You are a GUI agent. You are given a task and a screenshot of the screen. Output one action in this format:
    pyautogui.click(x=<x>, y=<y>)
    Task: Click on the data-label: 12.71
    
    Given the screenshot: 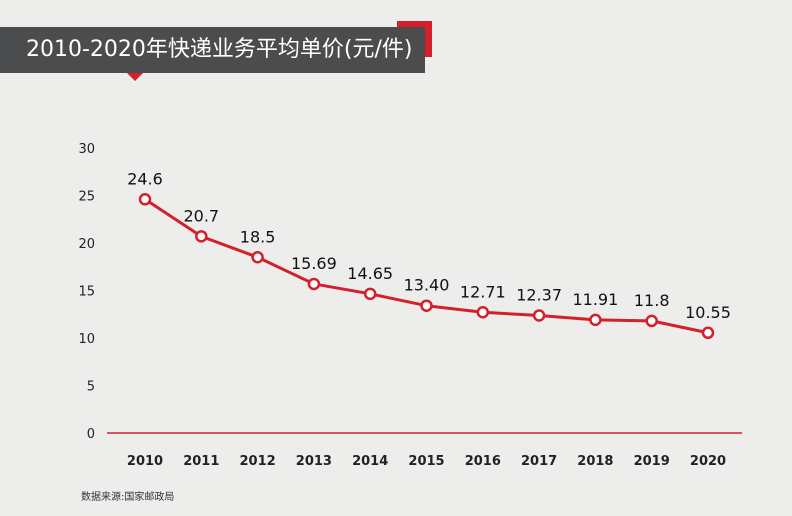 What is the action you would take?
    pyautogui.click(x=483, y=291)
    